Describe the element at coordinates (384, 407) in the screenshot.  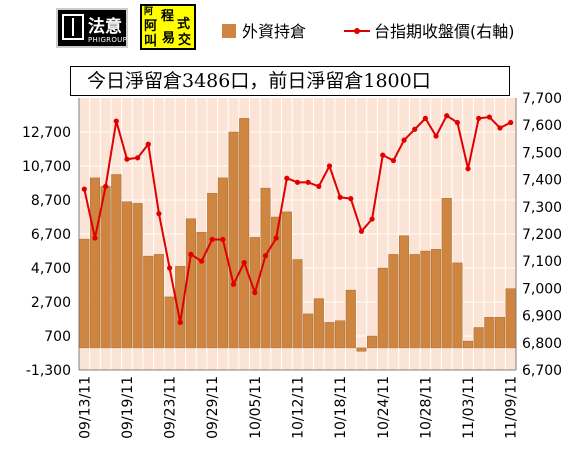
I see `x-axis-tick-label: 10/24/11` at that location.